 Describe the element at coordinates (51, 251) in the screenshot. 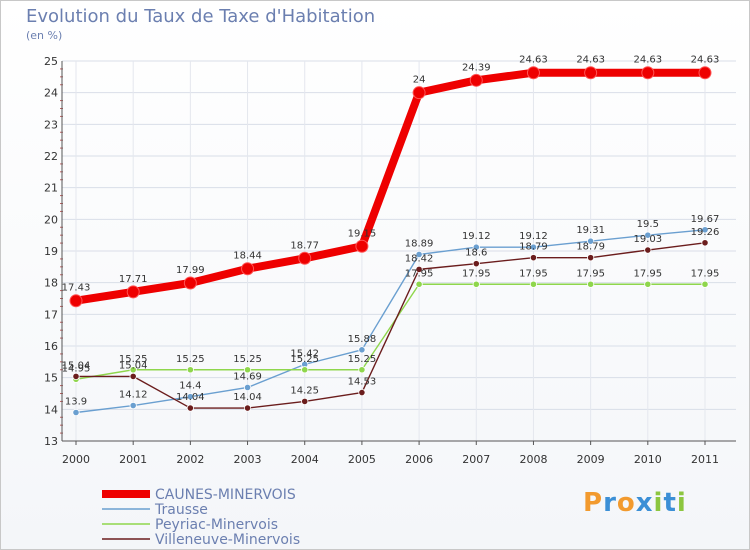

I see `y-tick-label: 19` at that location.